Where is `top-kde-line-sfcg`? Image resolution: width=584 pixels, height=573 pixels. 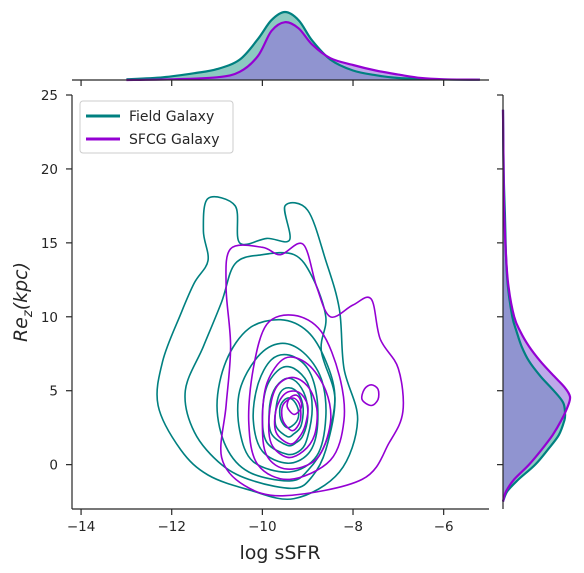
top-kde-line-sfcg is located at coordinates (303, 51).